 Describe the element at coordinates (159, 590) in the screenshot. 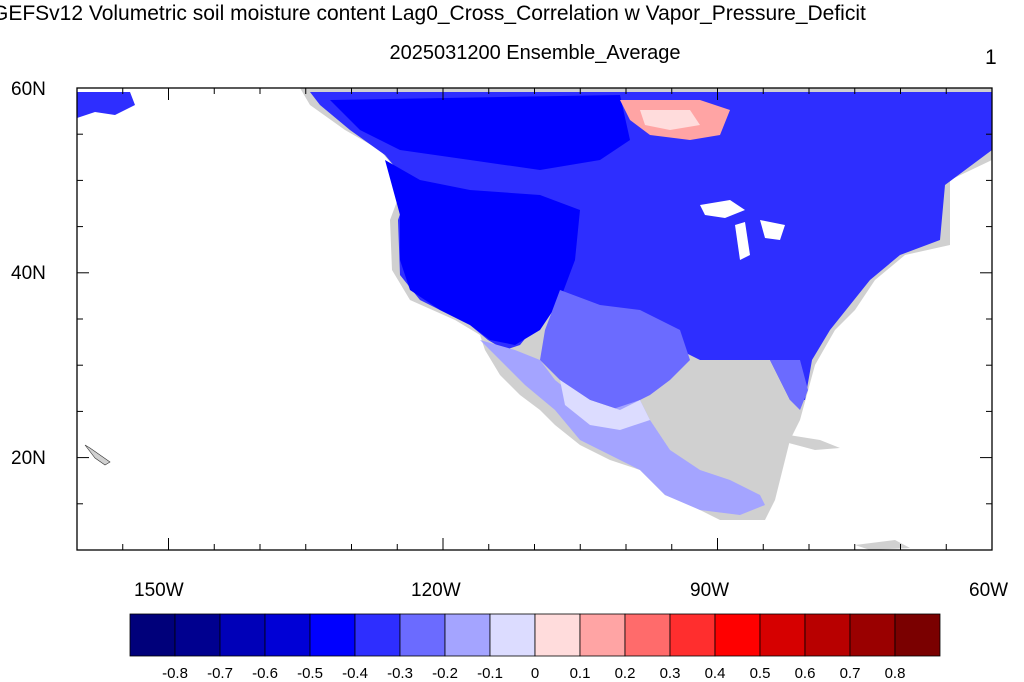

I see `lon-label-150w: 150W` at that location.